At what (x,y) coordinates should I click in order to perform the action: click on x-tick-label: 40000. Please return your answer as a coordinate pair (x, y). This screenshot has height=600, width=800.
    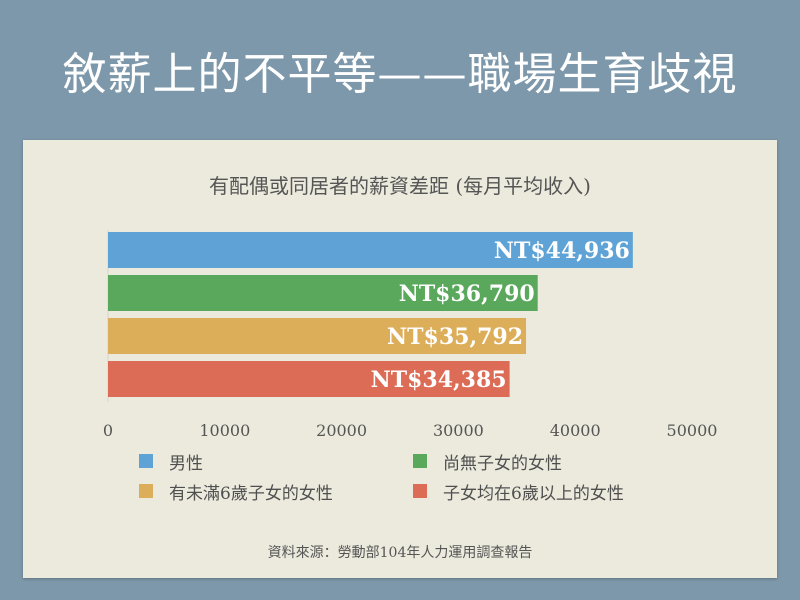
    Looking at the image, I should click on (575, 430).